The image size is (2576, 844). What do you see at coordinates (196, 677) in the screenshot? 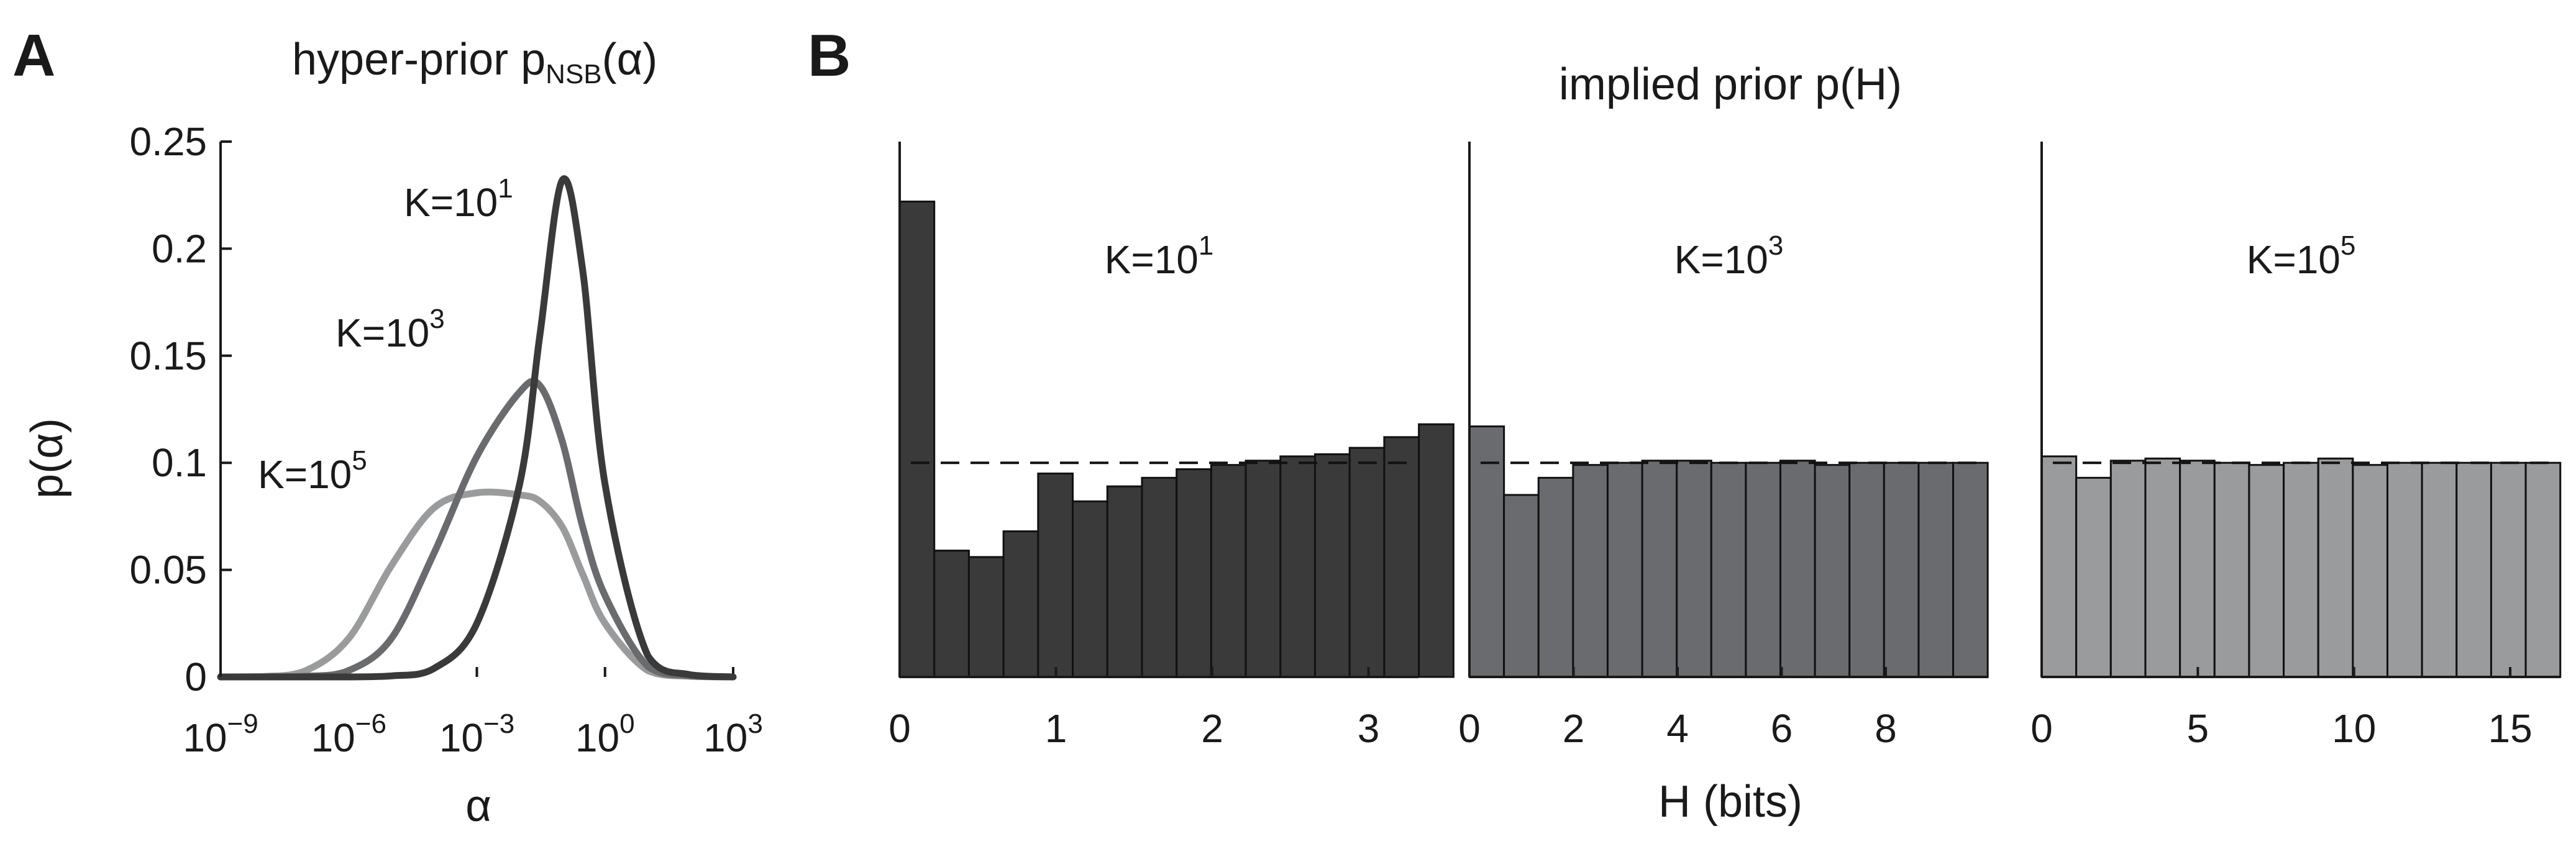
I see `panel-a-ytick-label: 0` at bounding box center [196, 677].